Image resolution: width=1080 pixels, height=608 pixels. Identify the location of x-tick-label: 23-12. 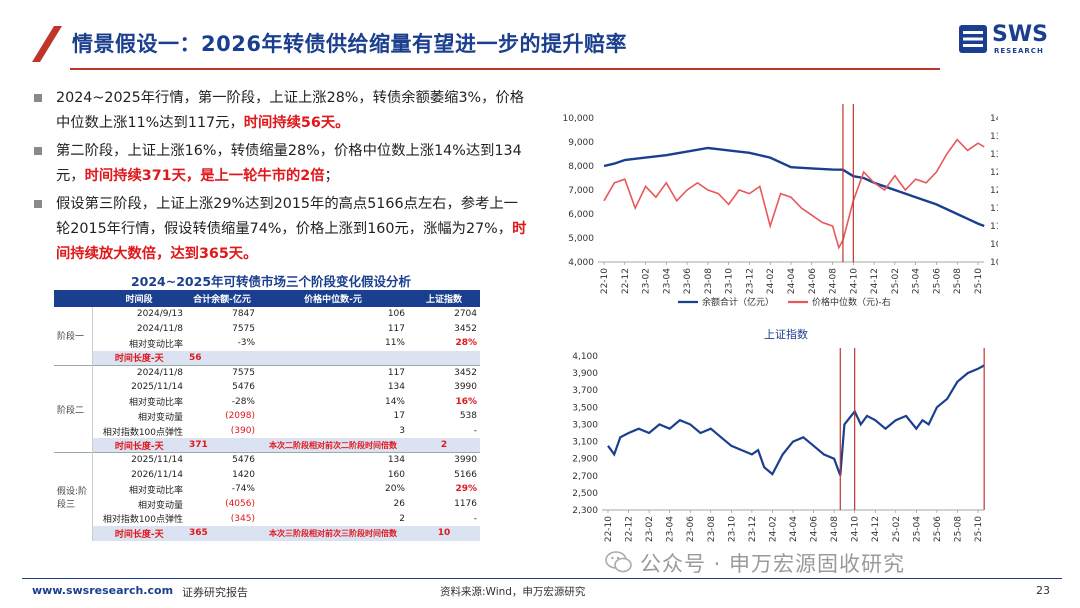
(750, 281).